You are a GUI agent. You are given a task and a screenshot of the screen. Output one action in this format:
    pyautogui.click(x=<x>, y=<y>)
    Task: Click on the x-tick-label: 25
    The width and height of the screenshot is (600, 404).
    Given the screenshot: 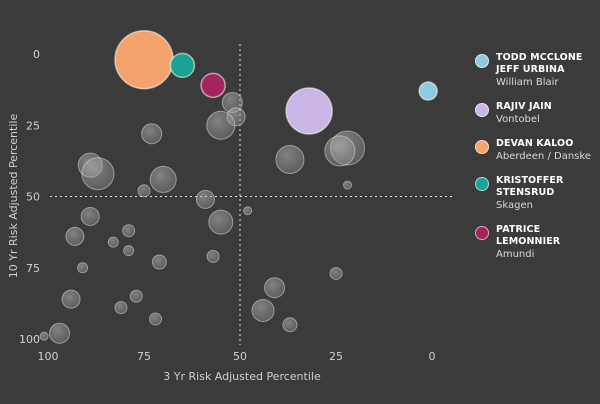 What is the action you would take?
    pyautogui.click(x=336, y=356)
    